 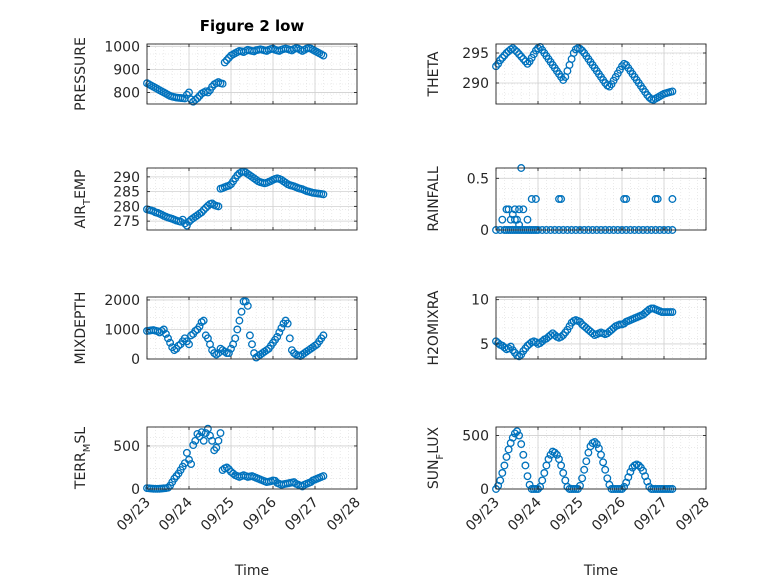 I want to click on y-tick-label: 295, so click(x=475, y=54).